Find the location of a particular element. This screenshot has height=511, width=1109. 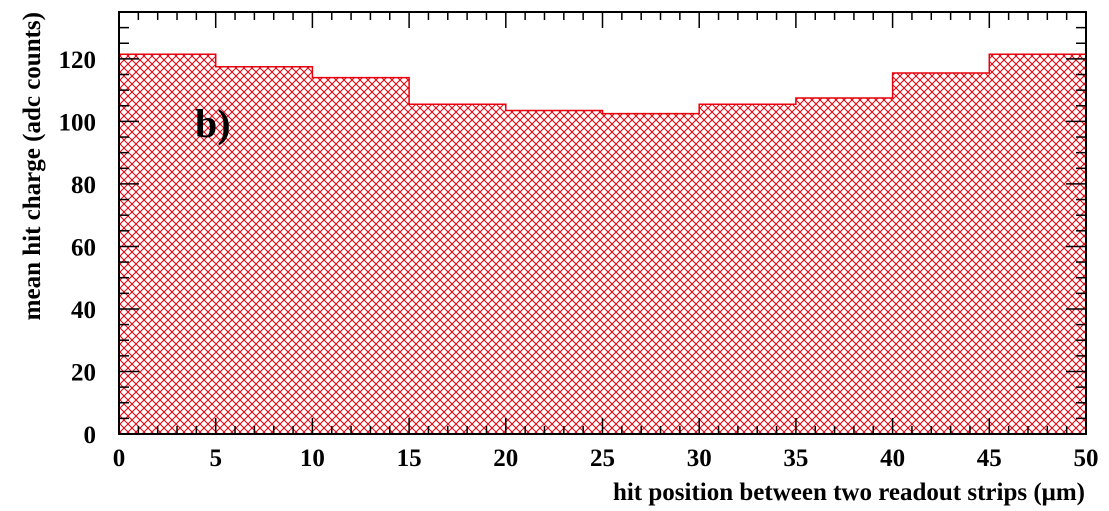

x-tick-label: 5 is located at coordinates (215, 458).